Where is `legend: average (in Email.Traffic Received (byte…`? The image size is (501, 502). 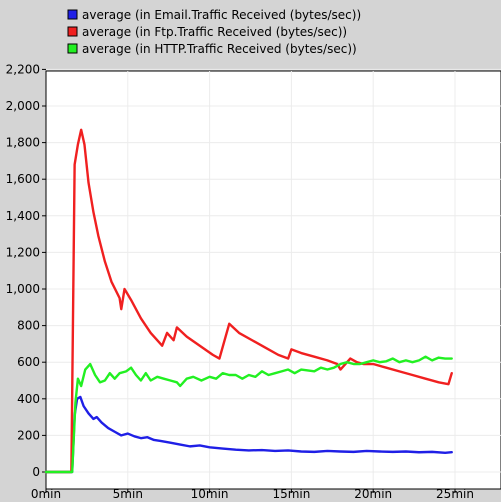 legend: average (in Email.Traffic Received (byte… is located at coordinates (214, 32).